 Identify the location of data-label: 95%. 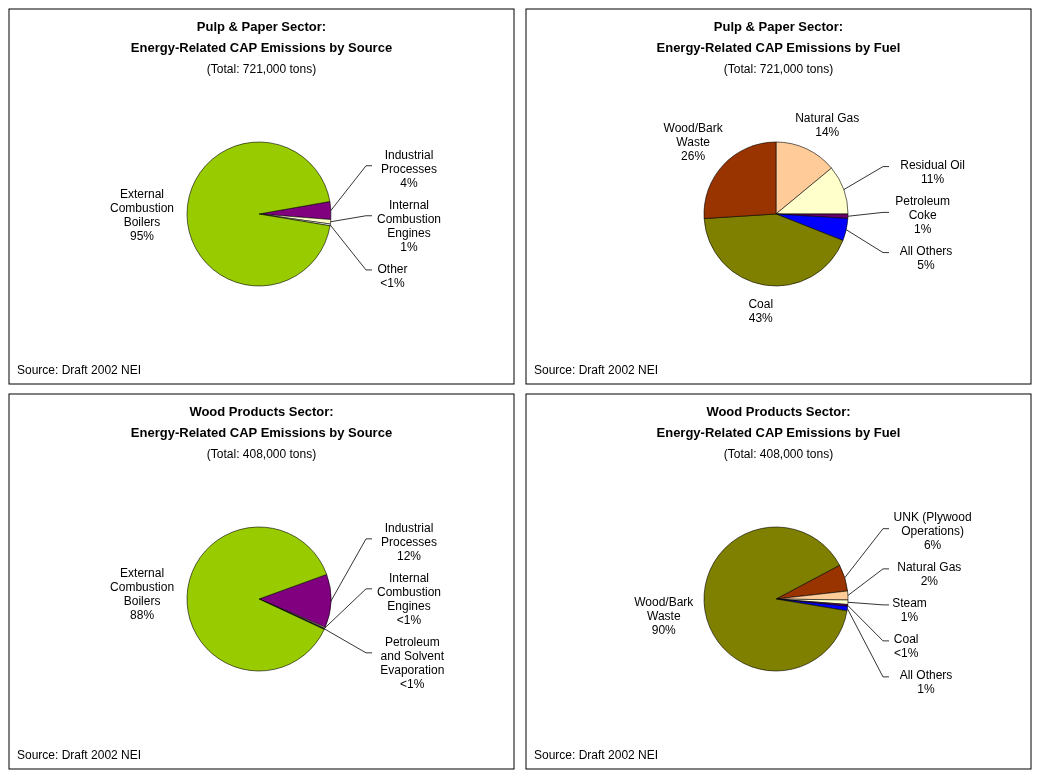
(142, 235).